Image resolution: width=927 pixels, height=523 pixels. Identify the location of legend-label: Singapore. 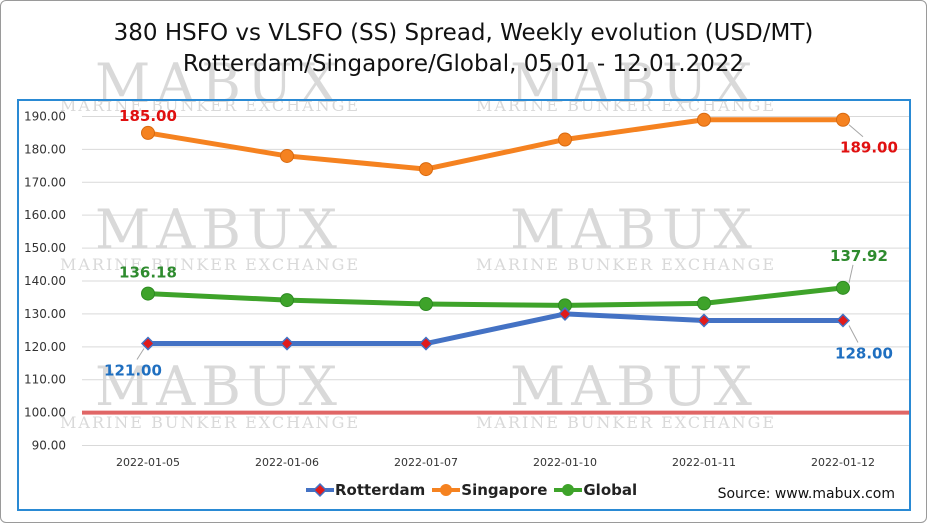
(504, 490).